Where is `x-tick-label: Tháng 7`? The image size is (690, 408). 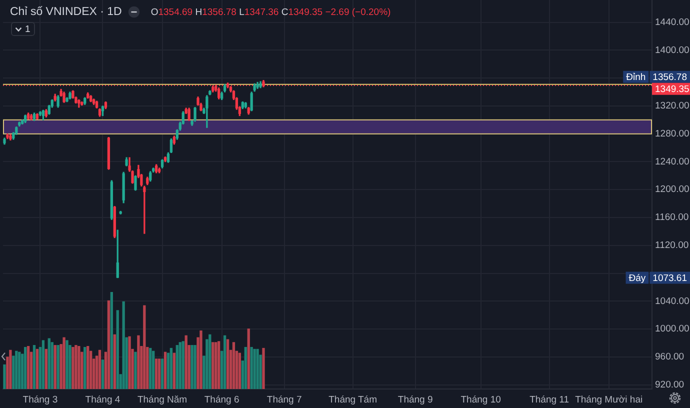 x-tick-label: Tháng 7 is located at coordinates (284, 400).